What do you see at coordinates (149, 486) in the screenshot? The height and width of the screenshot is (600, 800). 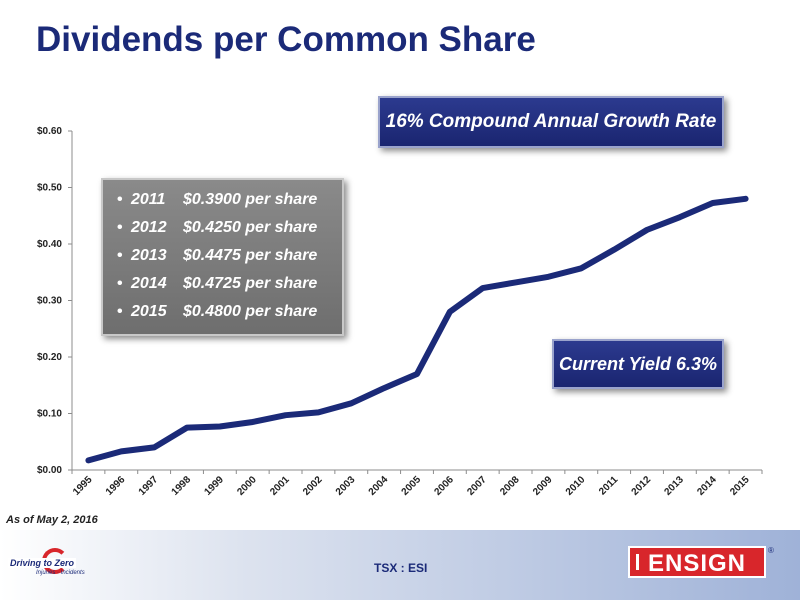 I see `x-tick-label: 1997` at bounding box center [149, 486].